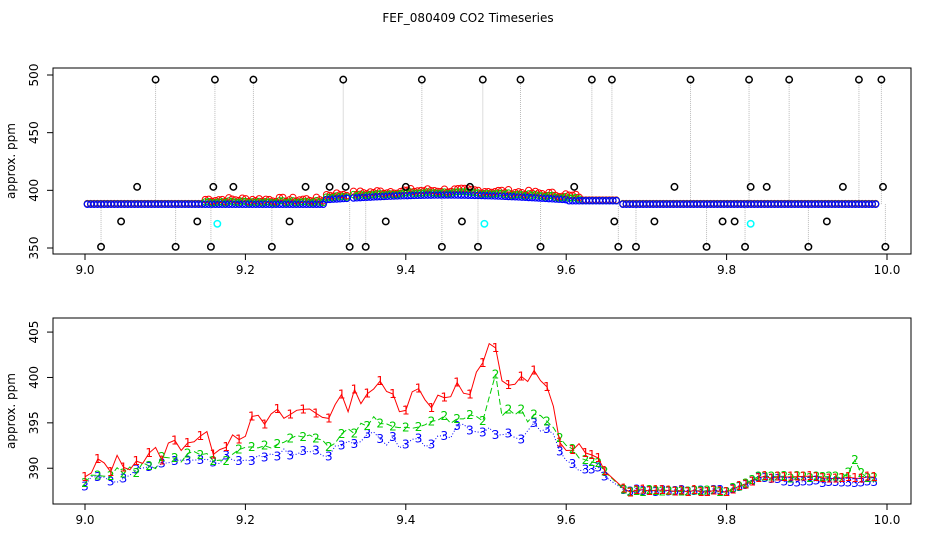 The width and height of the screenshot is (936, 540). Describe the element at coordinates (217, 223) in the screenshot. I see `flag-point` at that location.